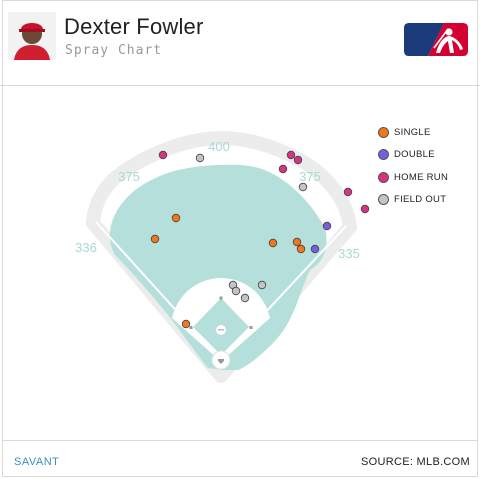  I want to click on distance-label: 400, so click(219, 146).